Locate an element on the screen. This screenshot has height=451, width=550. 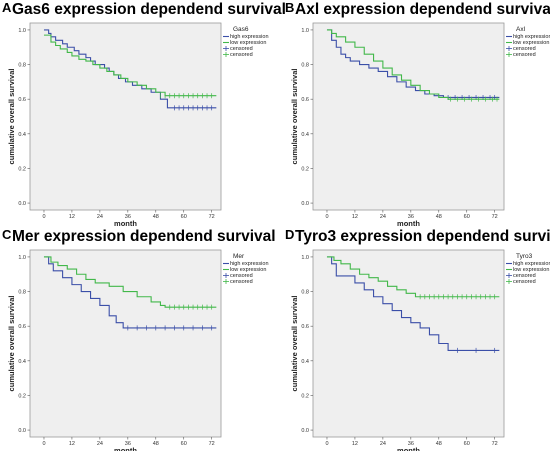
legend-title: Axl is located at coordinates (521, 29).